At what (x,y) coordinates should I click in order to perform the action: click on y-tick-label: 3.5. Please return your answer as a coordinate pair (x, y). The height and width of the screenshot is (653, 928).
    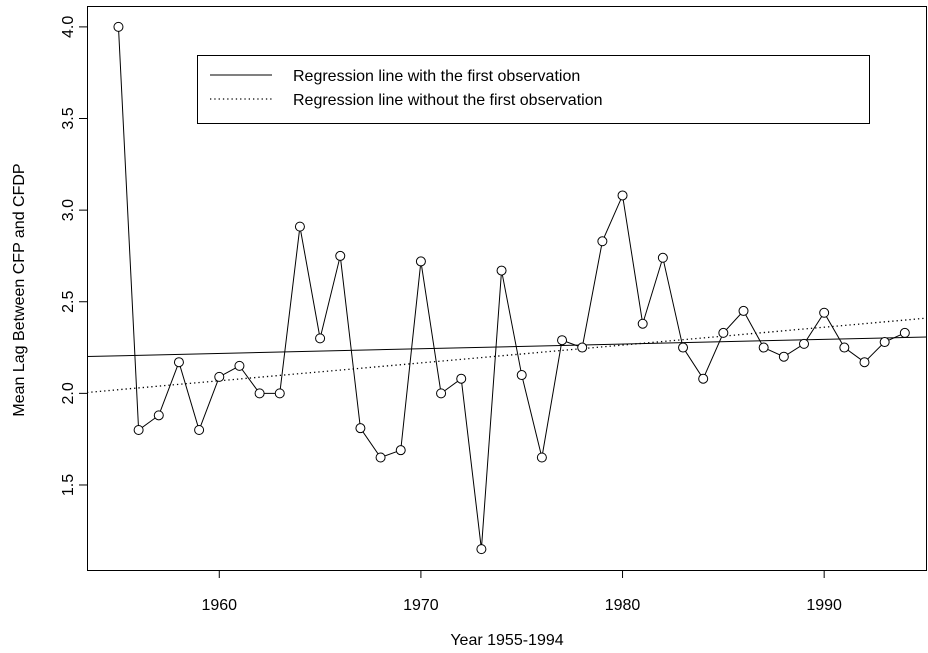
    Looking at the image, I should click on (68, 118).